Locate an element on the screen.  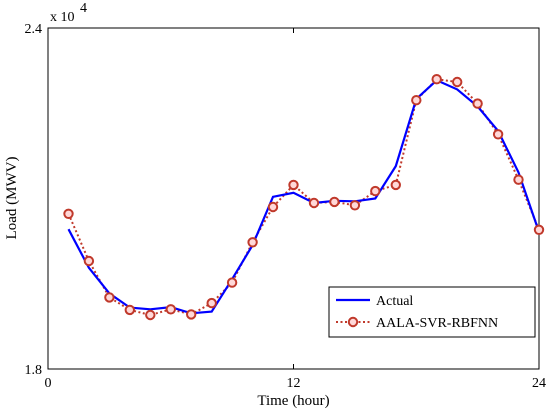
y-axis-label: Load (MWV) is located at coordinates (12, 198).